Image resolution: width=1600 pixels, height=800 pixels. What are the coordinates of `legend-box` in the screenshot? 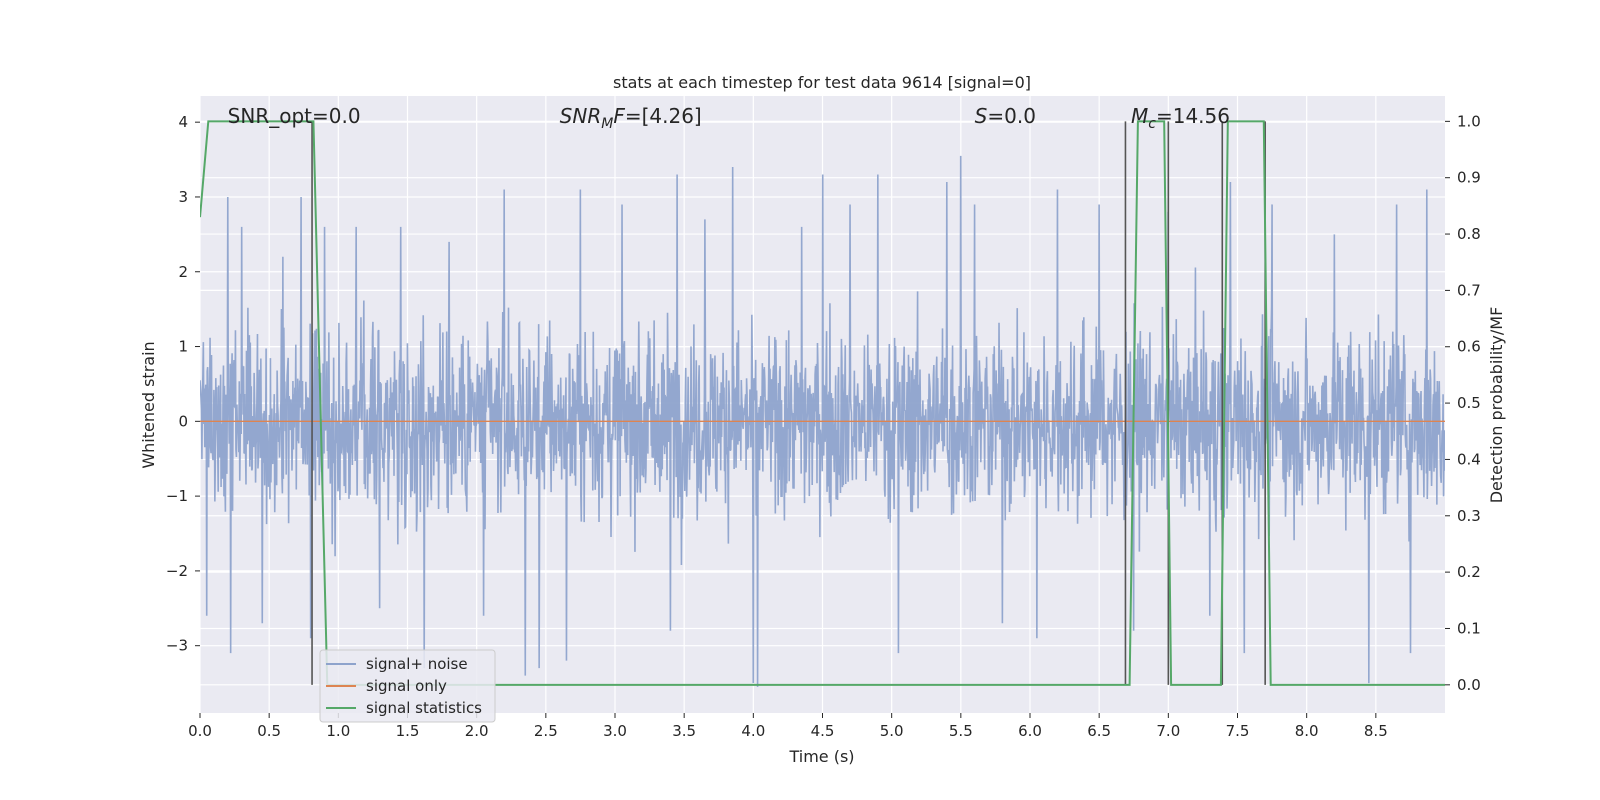 It's located at (407, 686).